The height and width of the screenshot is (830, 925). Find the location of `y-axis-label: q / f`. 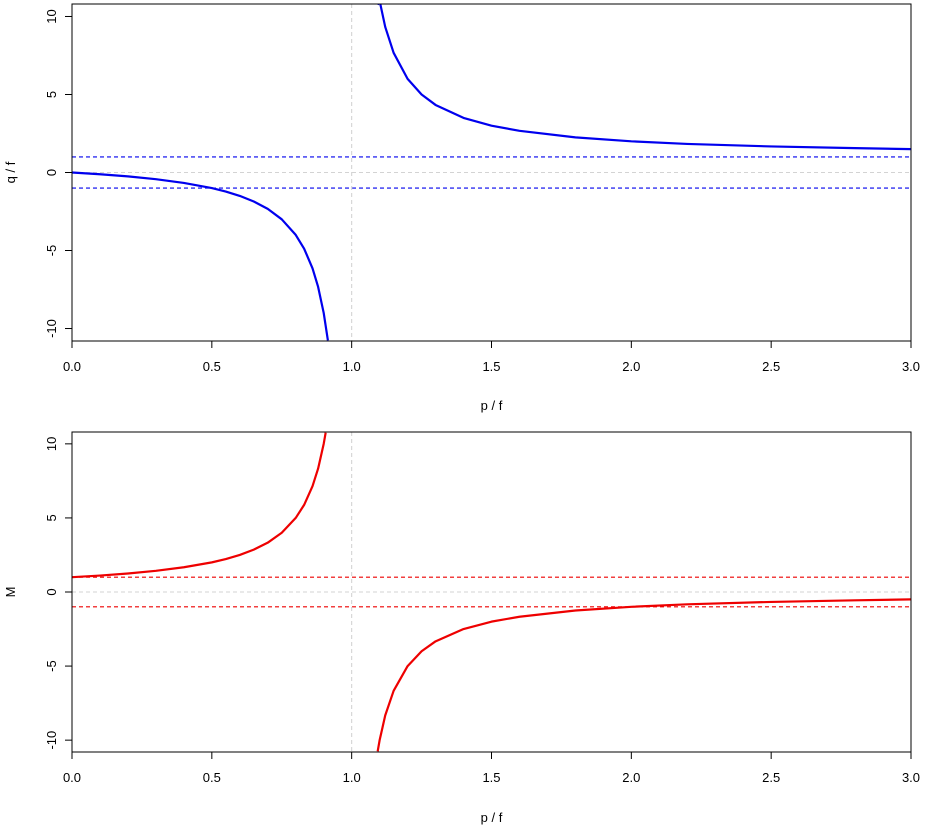

y-axis-label: q / f is located at coordinates (10, 172).